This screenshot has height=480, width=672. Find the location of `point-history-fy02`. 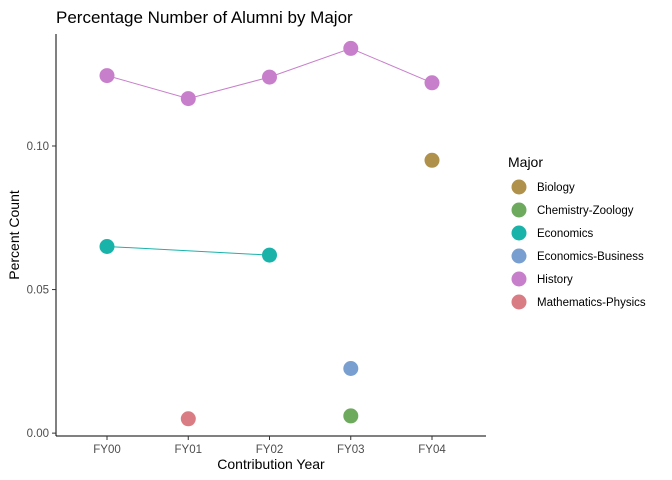

point-history-fy02 is located at coordinates (269, 77).